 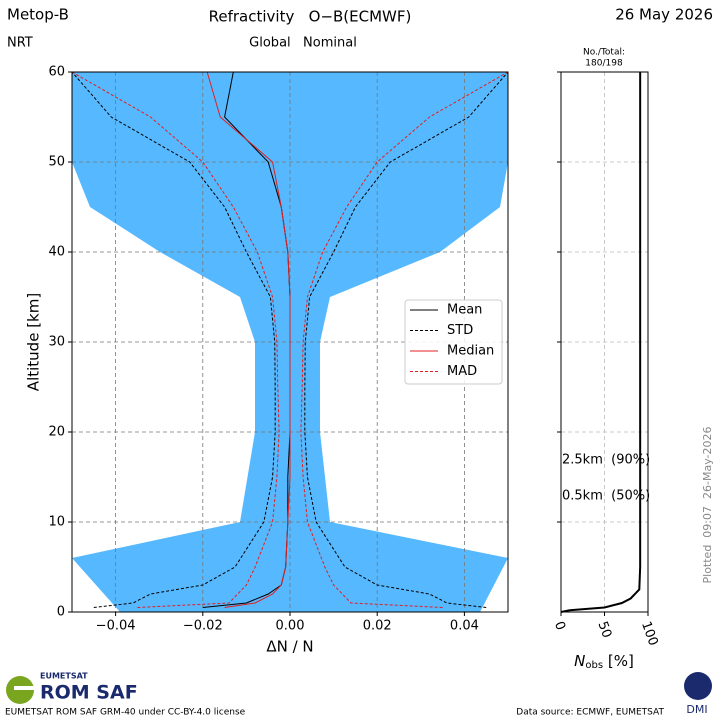 I want to click on x-tick-label: 0, so click(x=559, y=625).